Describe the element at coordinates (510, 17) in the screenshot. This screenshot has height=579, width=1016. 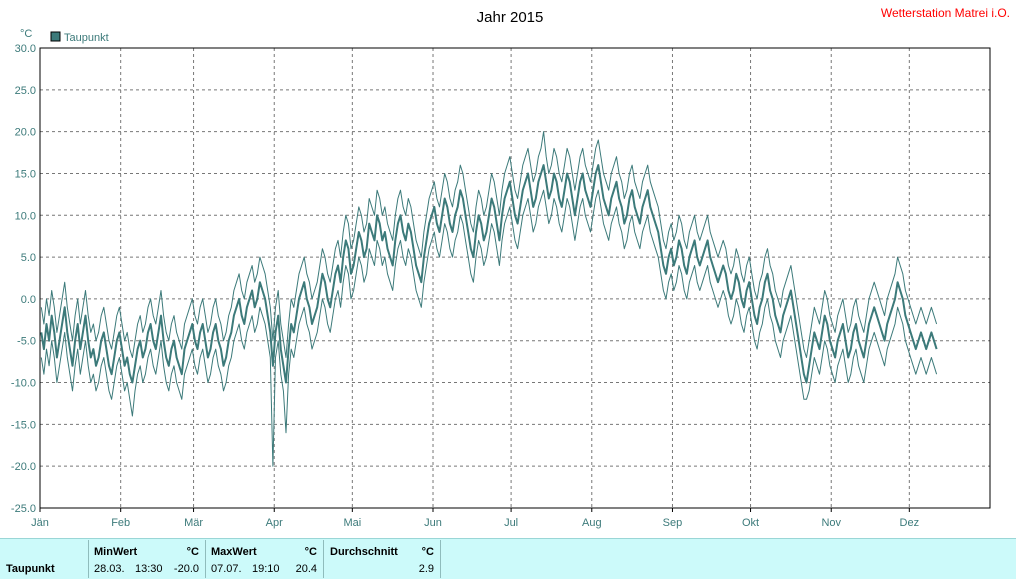
I see `chart-title: Jahr 2015` at that location.